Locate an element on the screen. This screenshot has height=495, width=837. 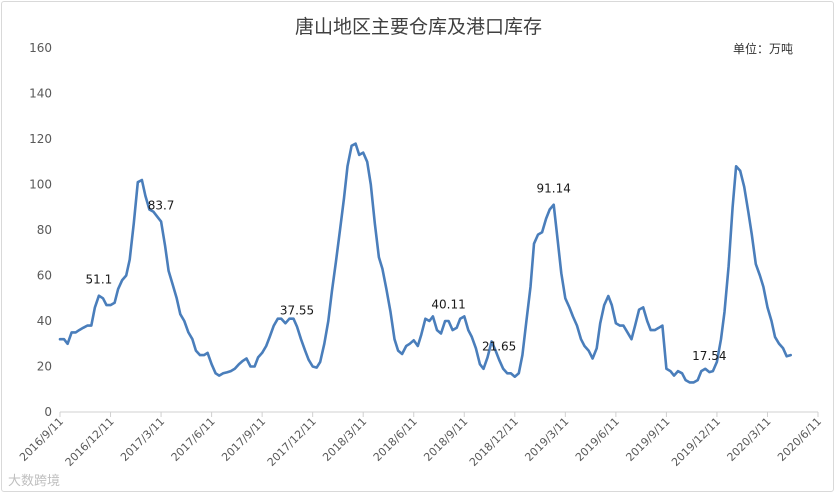
x-tick-label: 2019/3/11 is located at coordinates (546, 439).